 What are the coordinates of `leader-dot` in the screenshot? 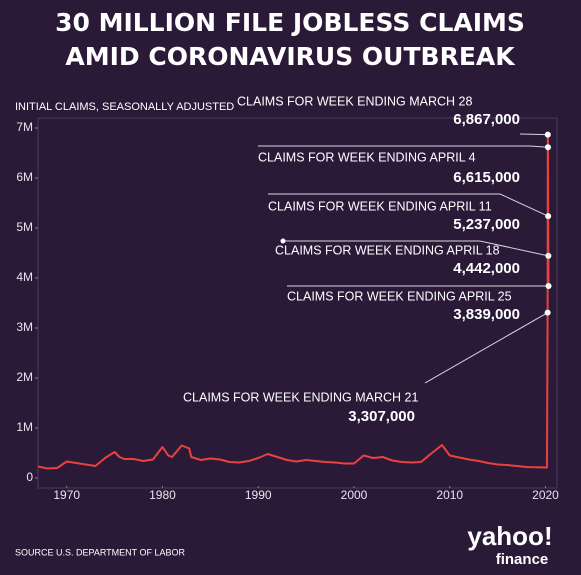 It's located at (283, 241).